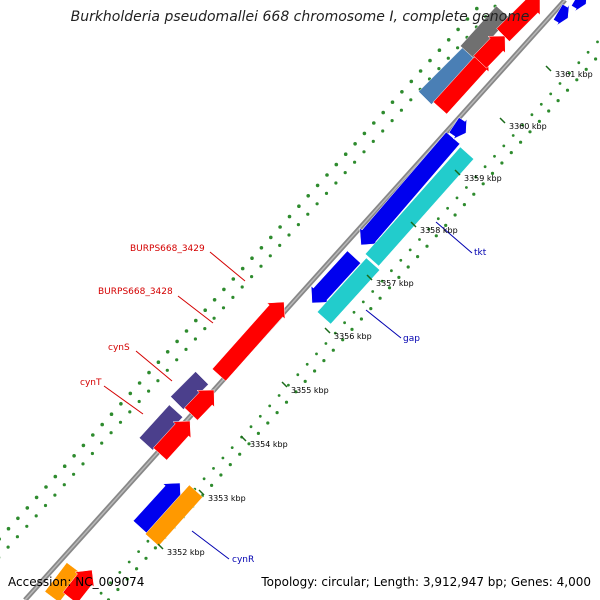 This screenshot has width=600, height=600. What do you see at coordinates (123, 400) in the screenshot?
I see `callout-cynT` at bounding box center [123, 400].